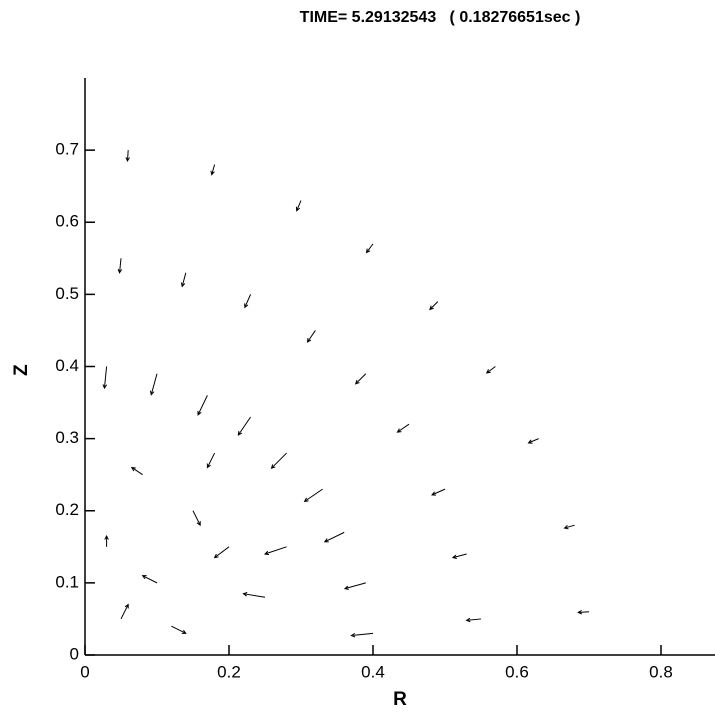 Image resolution: width=715 pixels, height=712 pixels. I want to click on y-tick-label: 0, so click(74, 653).